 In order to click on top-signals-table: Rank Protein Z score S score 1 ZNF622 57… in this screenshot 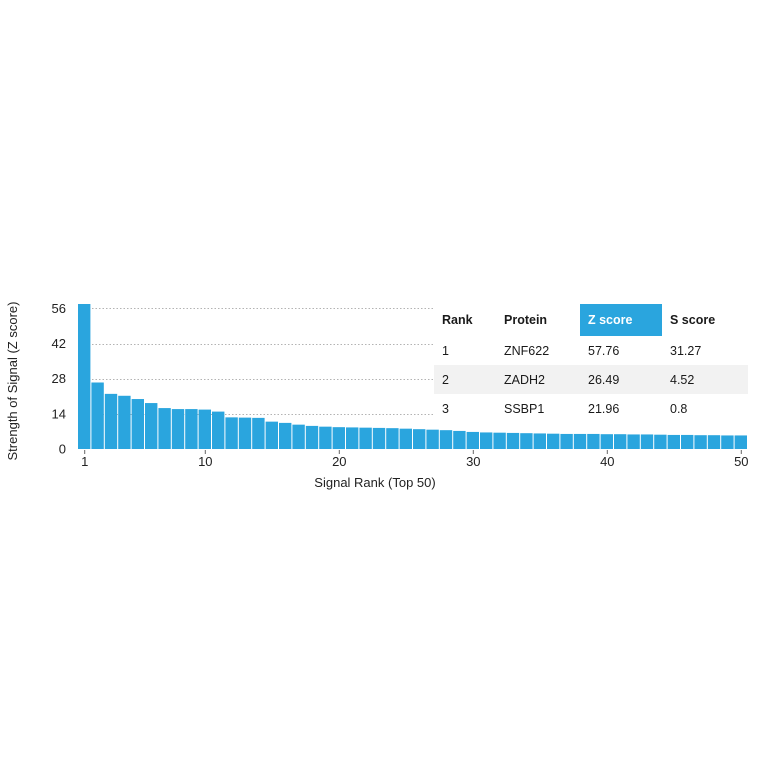, I will do `click(591, 363)`.